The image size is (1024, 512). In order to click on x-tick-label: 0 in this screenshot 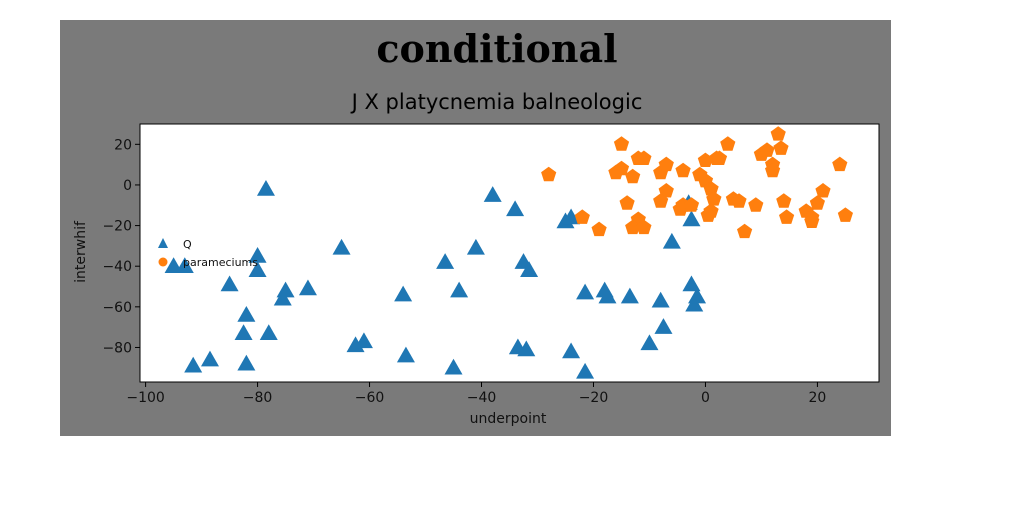, I will do `click(705, 398)`.